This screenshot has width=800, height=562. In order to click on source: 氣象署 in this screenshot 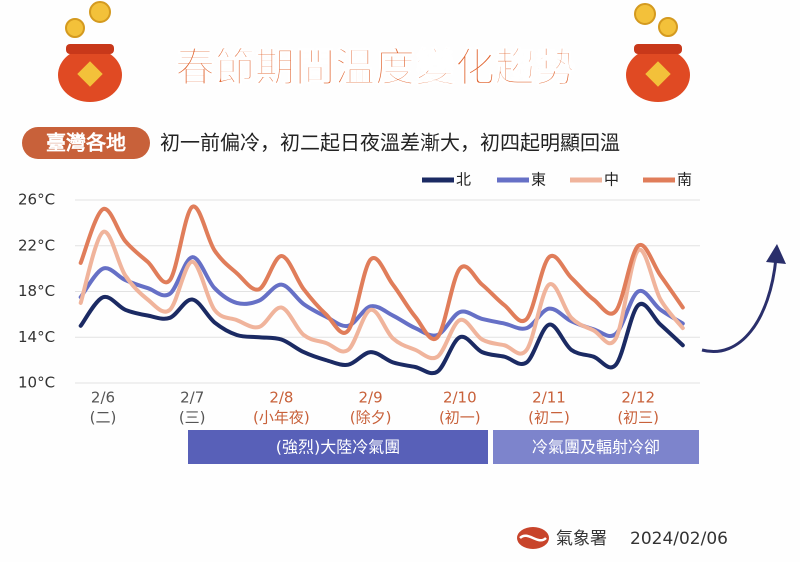, I will do `click(581, 539)`.